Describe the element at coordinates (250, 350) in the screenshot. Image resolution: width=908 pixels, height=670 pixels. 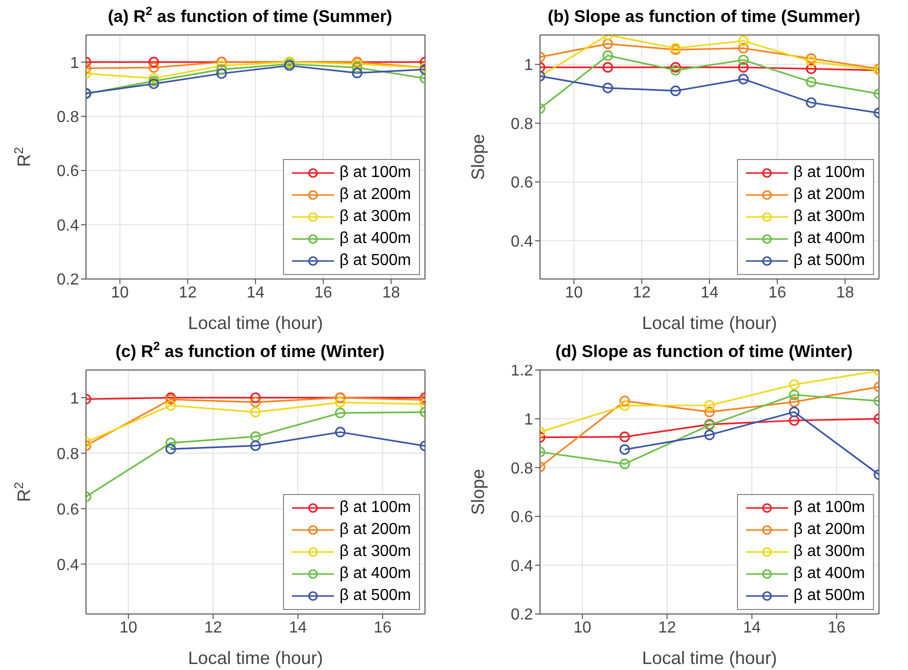
I see `chart-title: (c) R$^{2}$ as function of time (Winter)` at that location.